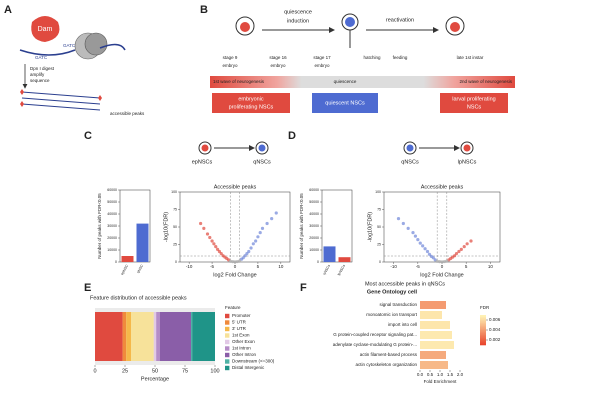 This screenshot has width=600, height=400. What do you see at coordinates (326, 270) in the screenshot?
I see `x-tick-label: qNSCs` at bounding box center [326, 270].